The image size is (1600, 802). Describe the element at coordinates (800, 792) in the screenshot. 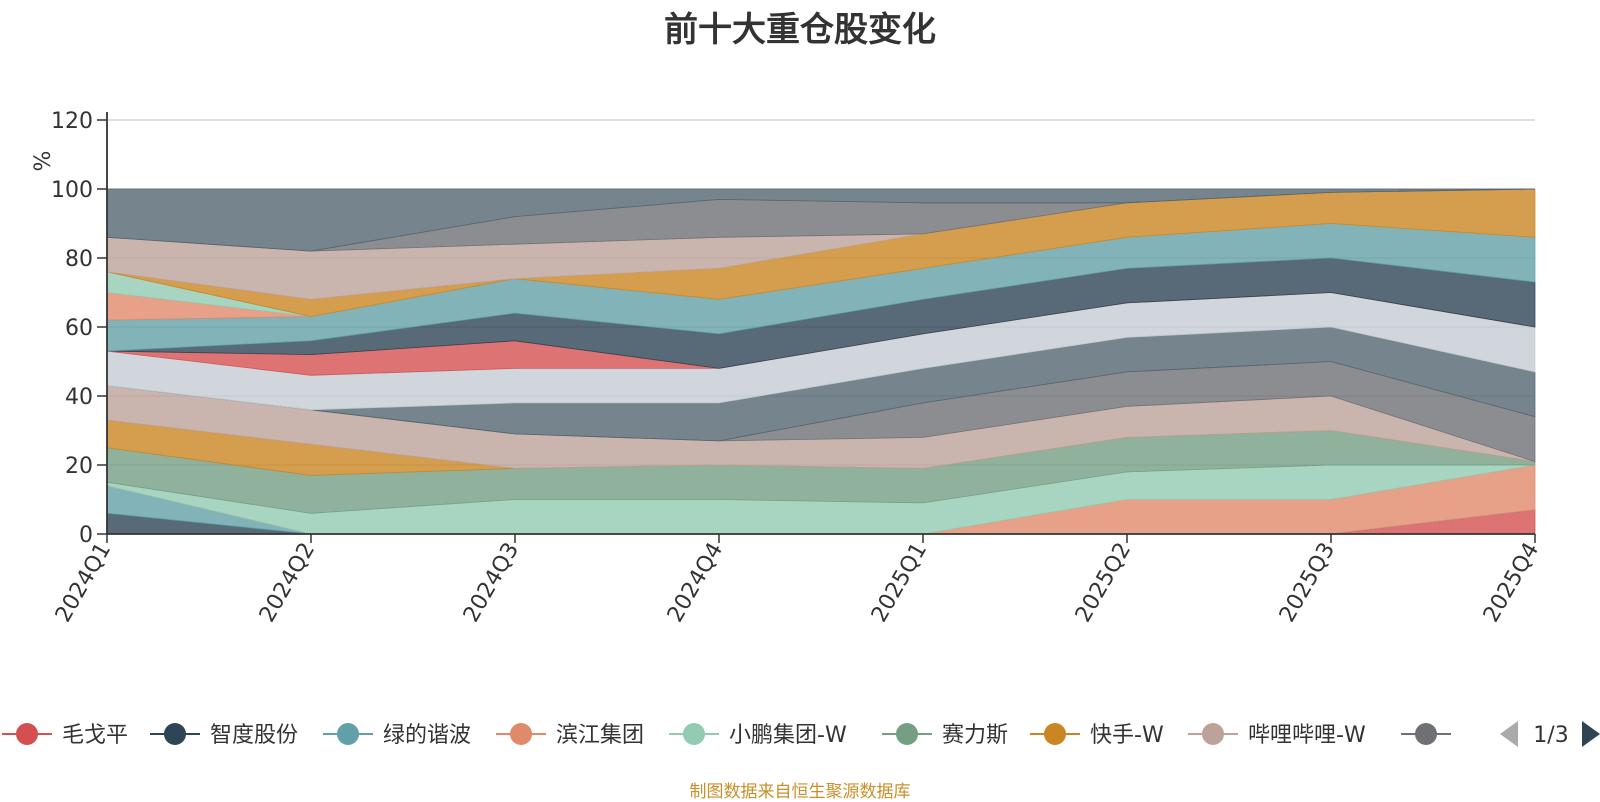

I see `source-note: 制图数据来自恒生聚源数据库` at that location.